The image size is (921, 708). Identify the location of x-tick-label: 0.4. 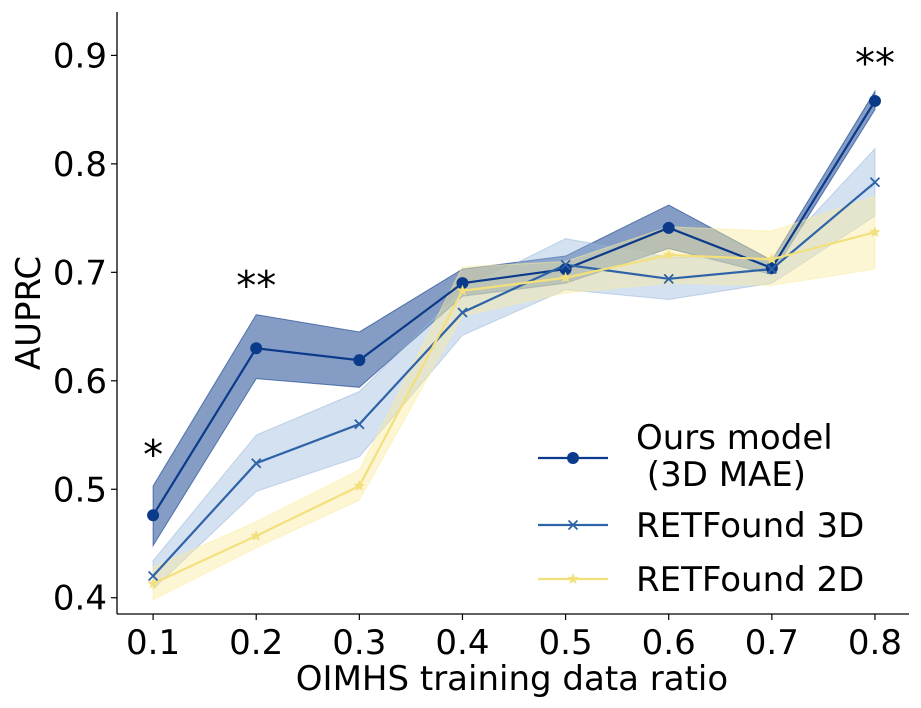
(462, 643).